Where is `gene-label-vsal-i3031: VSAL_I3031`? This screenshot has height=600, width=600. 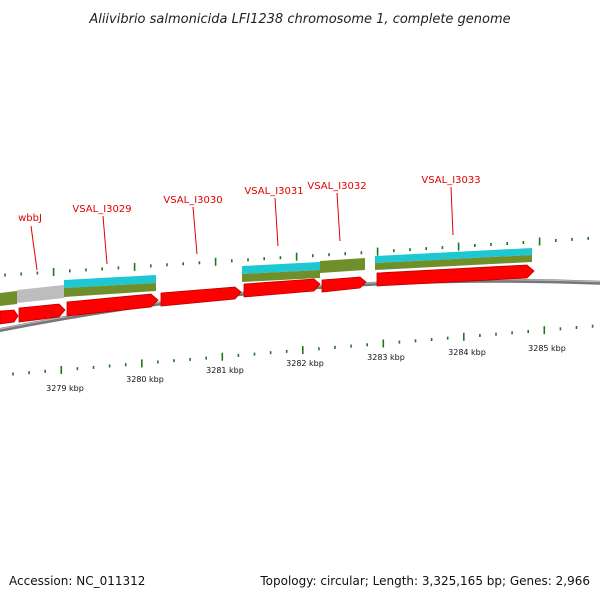
gene-label-vsal-i3031: VSAL_I3031 is located at coordinates (273, 191).